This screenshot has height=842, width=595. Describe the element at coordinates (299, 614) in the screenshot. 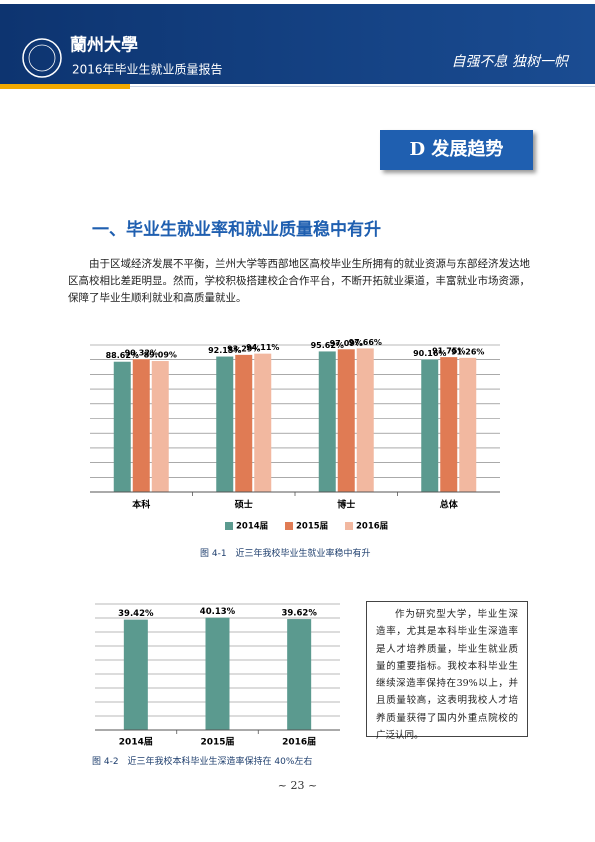

I see `data-label: 39.62%` at that location.